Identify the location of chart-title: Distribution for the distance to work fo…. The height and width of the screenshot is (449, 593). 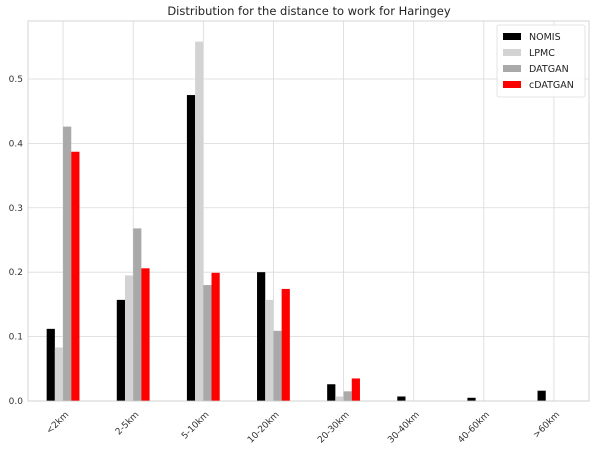
(309, 11).